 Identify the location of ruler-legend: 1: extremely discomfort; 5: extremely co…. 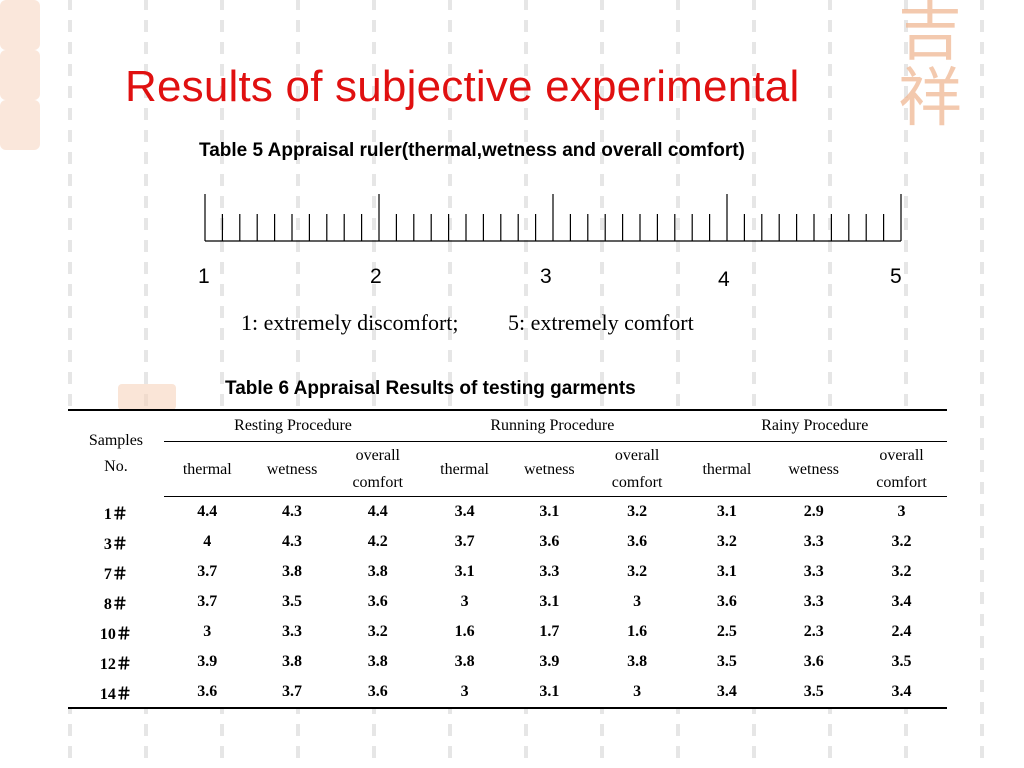
(467, 323).